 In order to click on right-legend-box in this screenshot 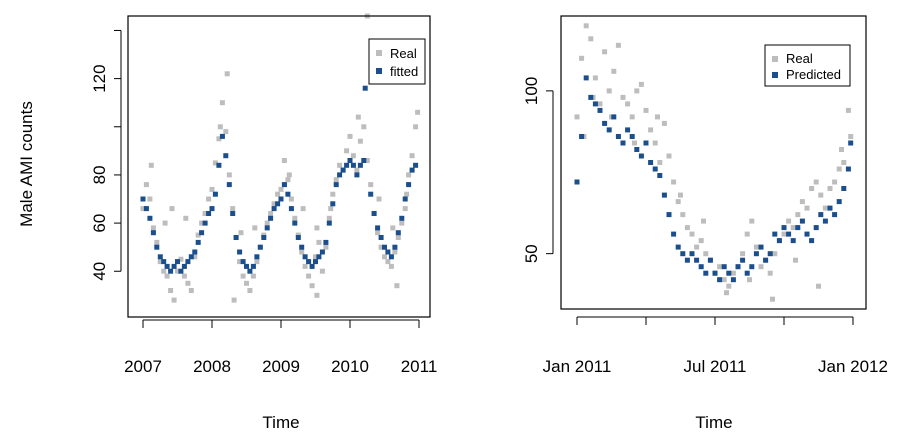, I will do `click(807, 65)`.